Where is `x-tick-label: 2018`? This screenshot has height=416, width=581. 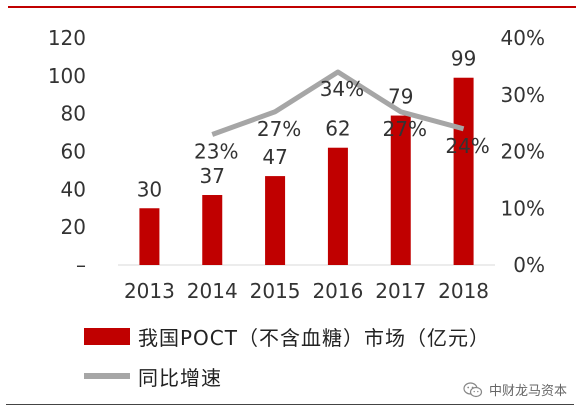 x-tick-label: 2018 is located at coordinates (463, 291).